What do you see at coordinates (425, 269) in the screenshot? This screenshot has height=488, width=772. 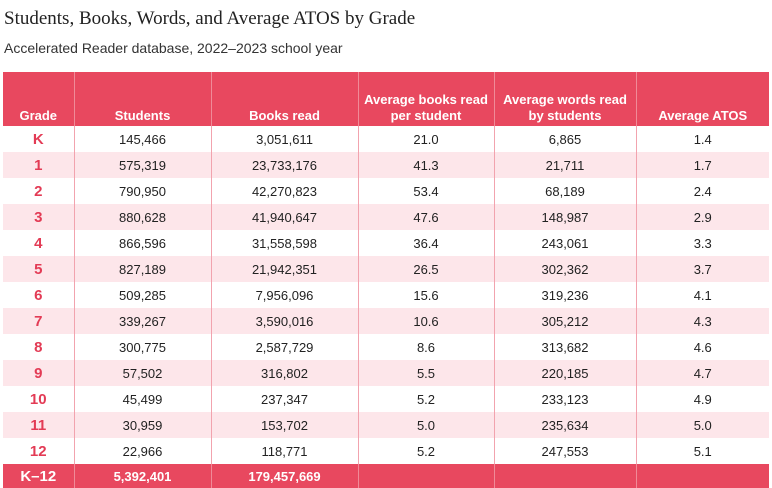 I see `cell-avg-books: 26.5` at bounding box center [425, 269].